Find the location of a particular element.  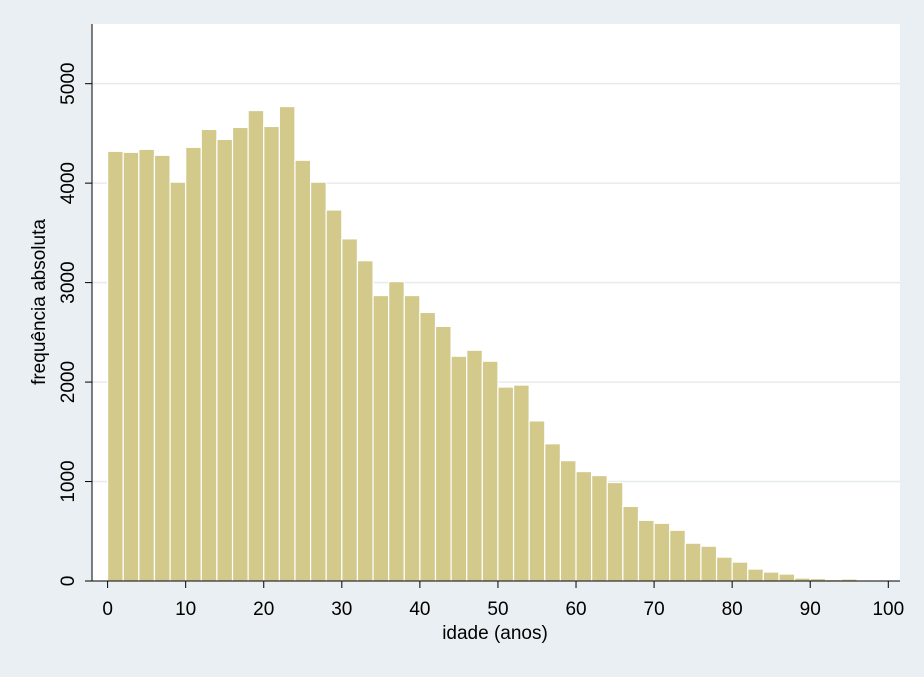

y-tick-label-0: 0 is located at coordinates (68, 581).